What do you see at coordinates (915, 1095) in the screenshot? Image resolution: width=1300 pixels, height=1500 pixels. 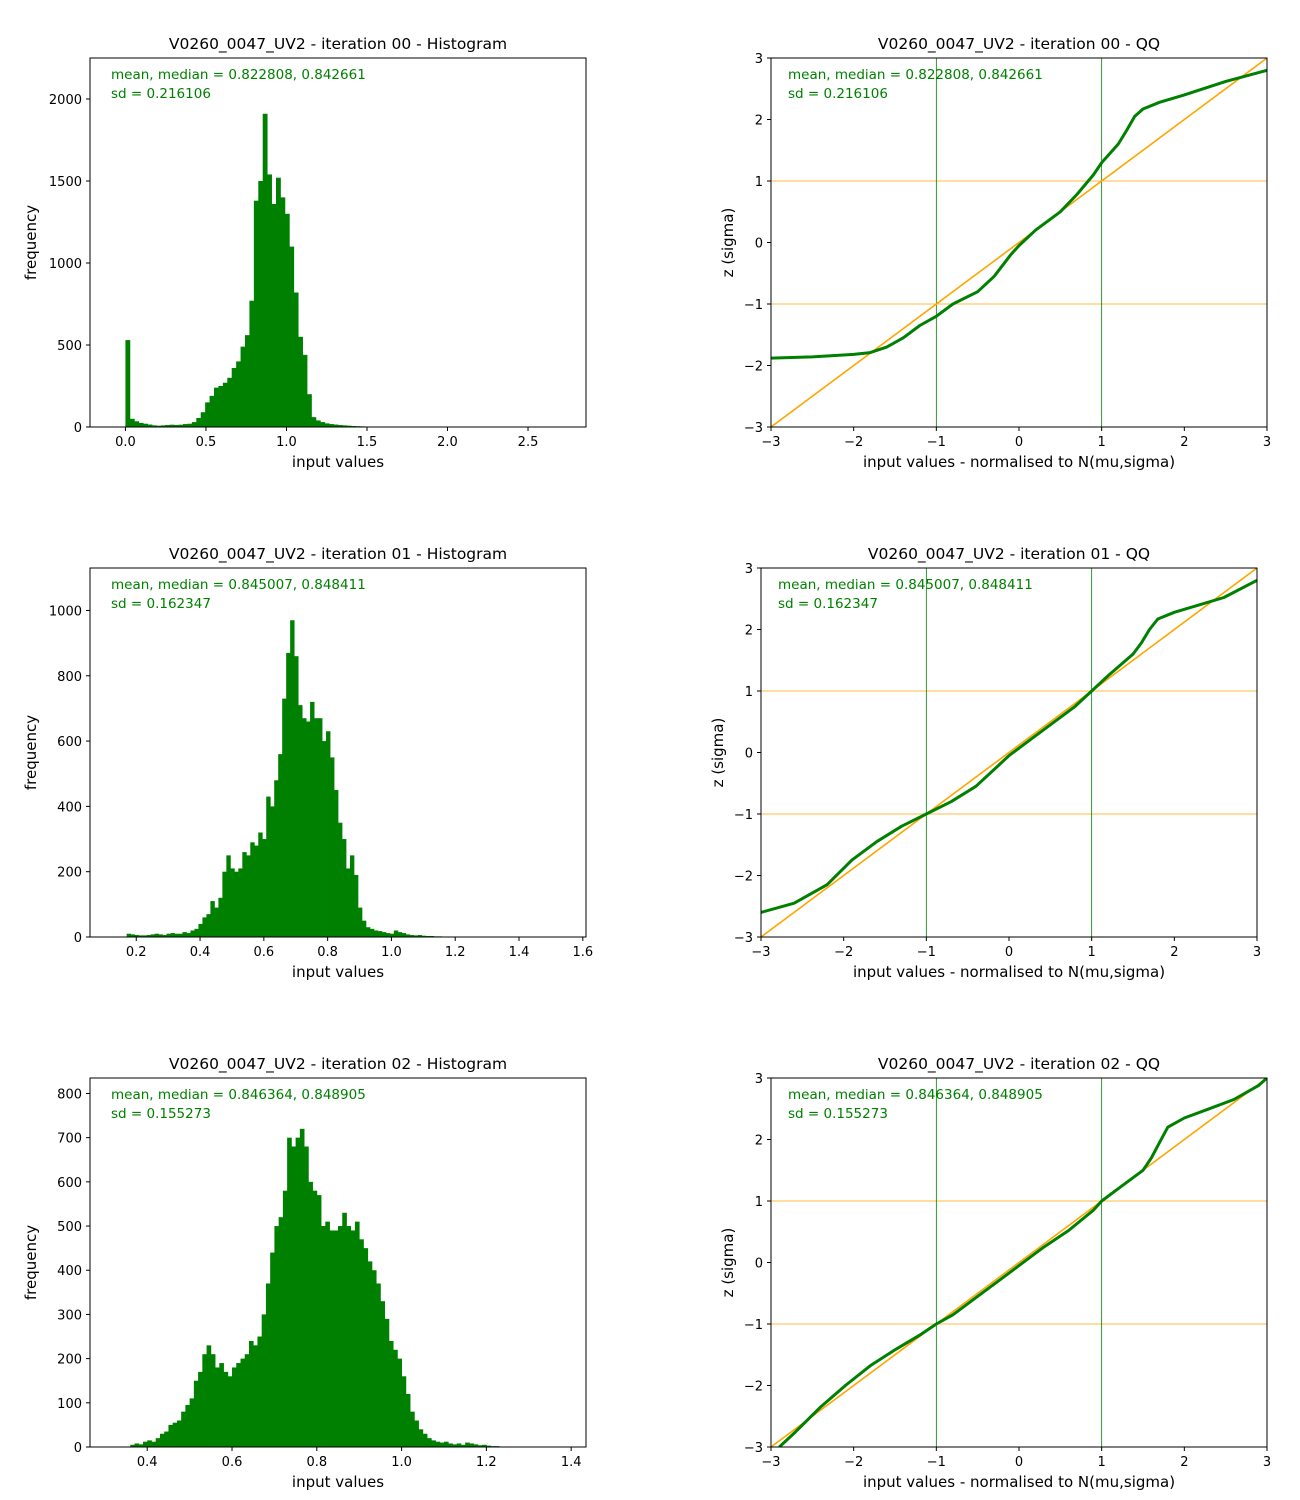 I see `stats-annotation: mean, median = 0.846364, 0.848905` at bounding box center [915, 1095].